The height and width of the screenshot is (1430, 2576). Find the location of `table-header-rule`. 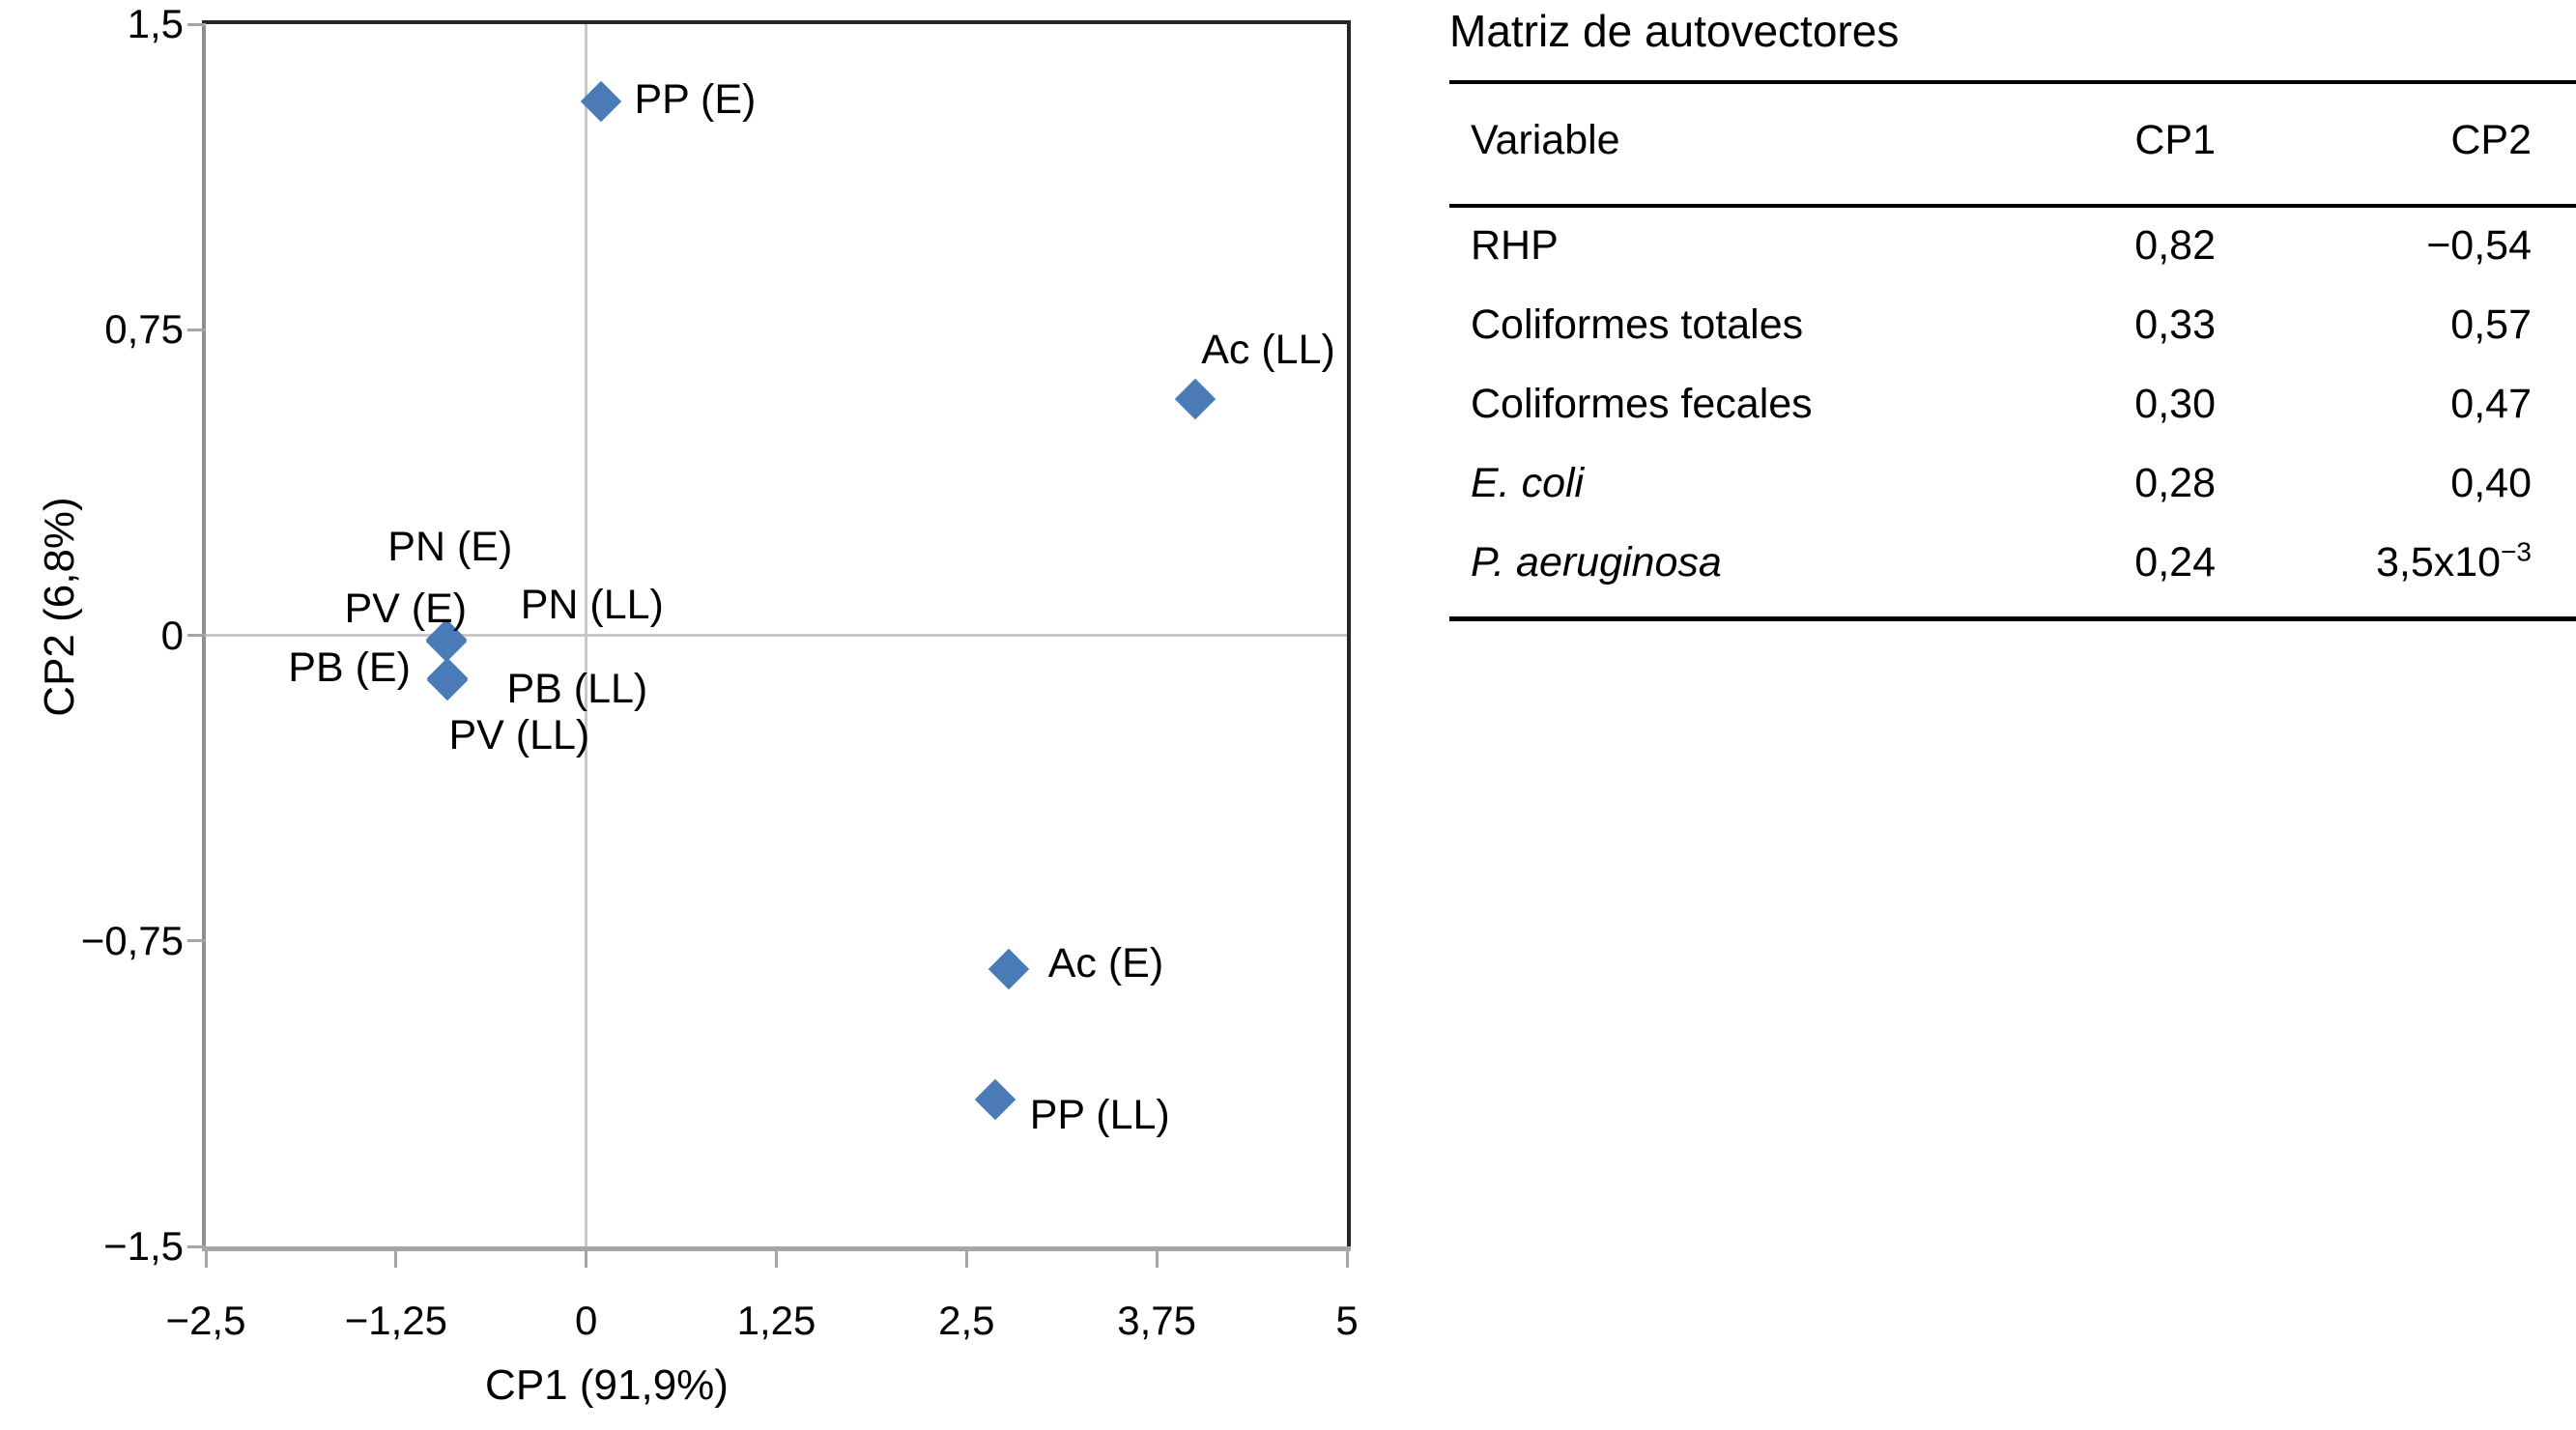

table-header-rule is located at coordinates (2012, 206).